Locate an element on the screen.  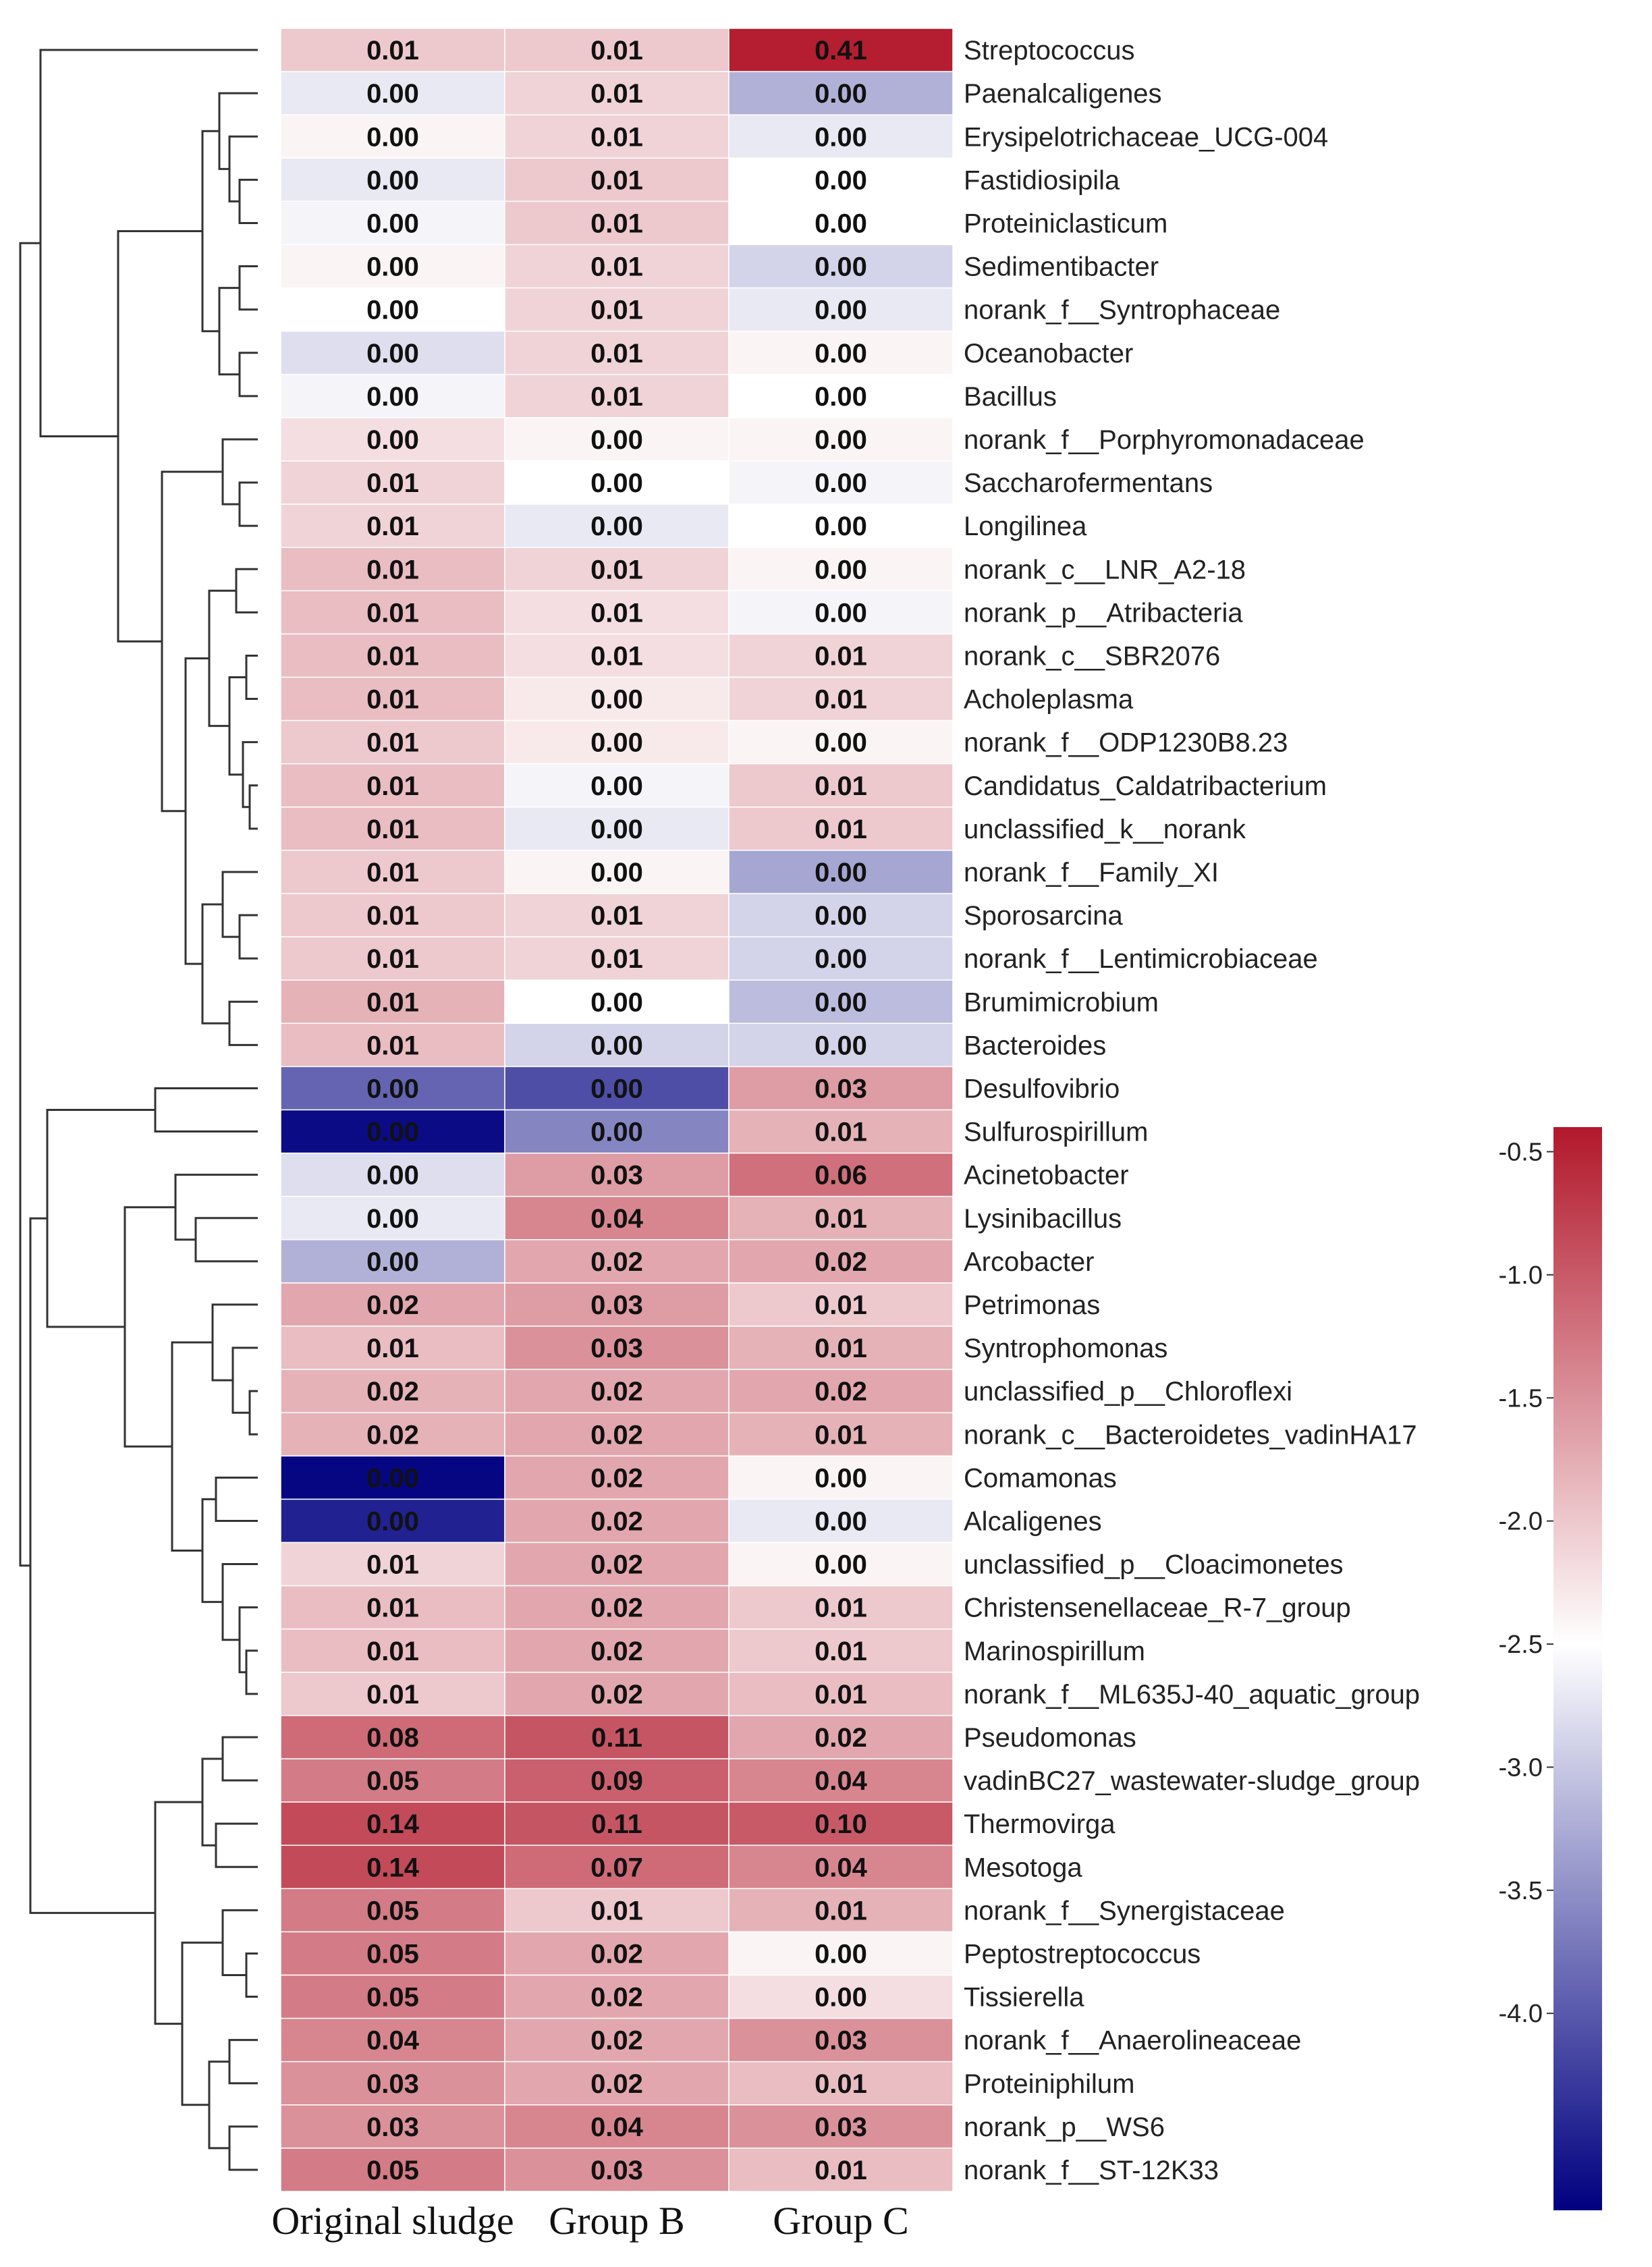
row-label: Paenalcaligenes is located at coordinates (1063, 94).